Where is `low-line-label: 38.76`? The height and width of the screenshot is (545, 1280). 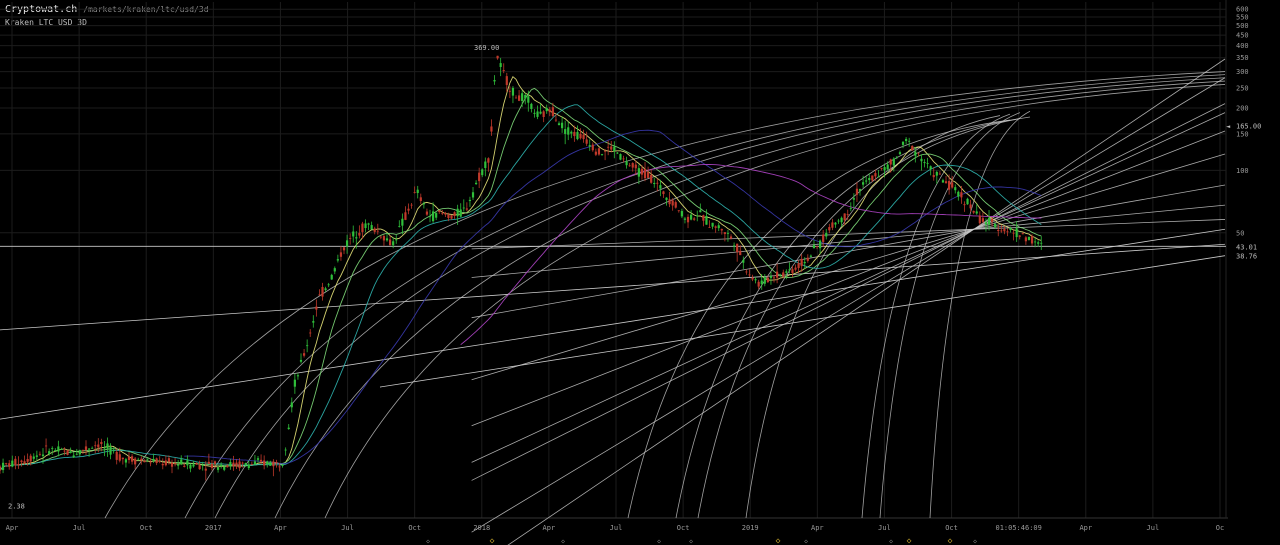
low-line-label: 38.76 is located at coordinates (1246, 257).